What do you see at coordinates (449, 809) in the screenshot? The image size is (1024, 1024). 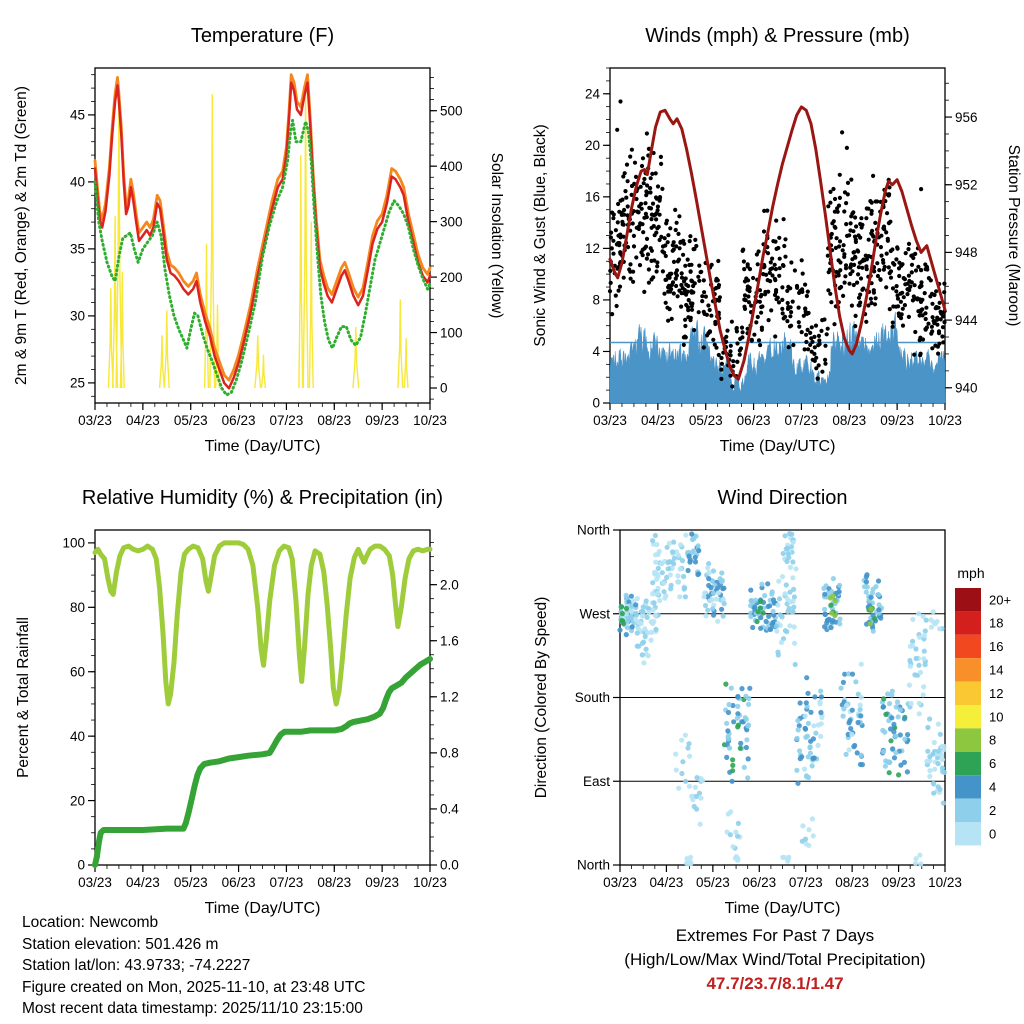 I see `y-tick-label: 0.4` at bounding box center [449, 809].